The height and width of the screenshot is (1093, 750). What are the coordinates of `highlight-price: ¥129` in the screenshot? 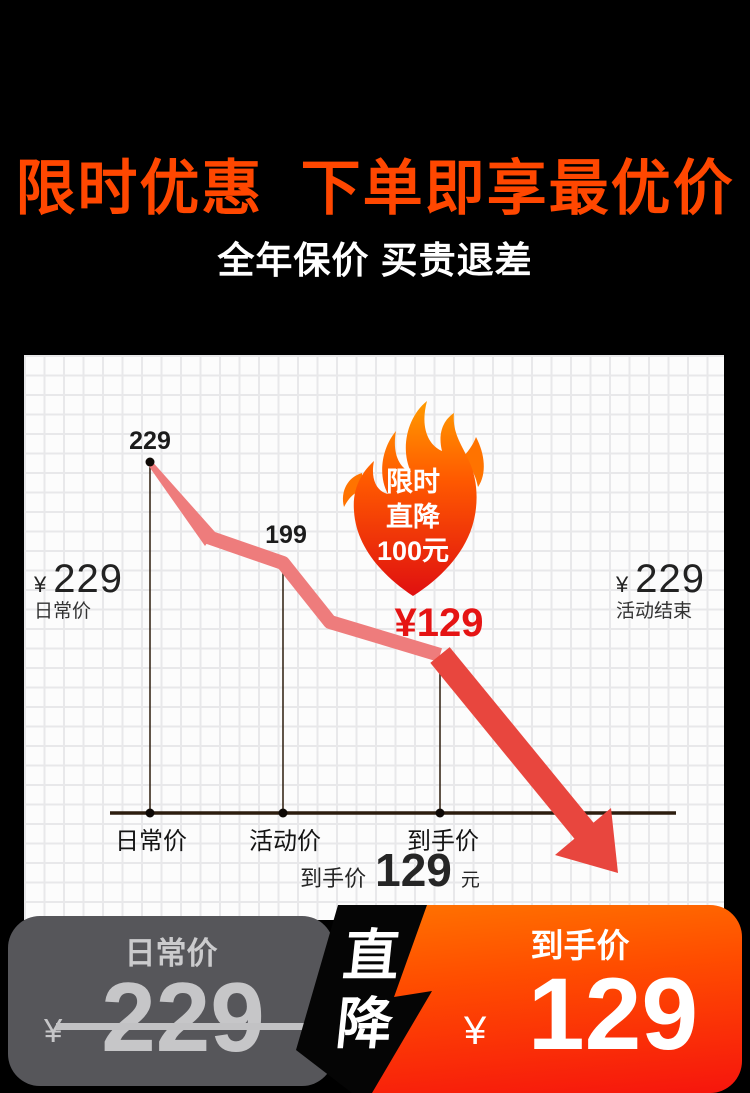 It's located at (439, 623).